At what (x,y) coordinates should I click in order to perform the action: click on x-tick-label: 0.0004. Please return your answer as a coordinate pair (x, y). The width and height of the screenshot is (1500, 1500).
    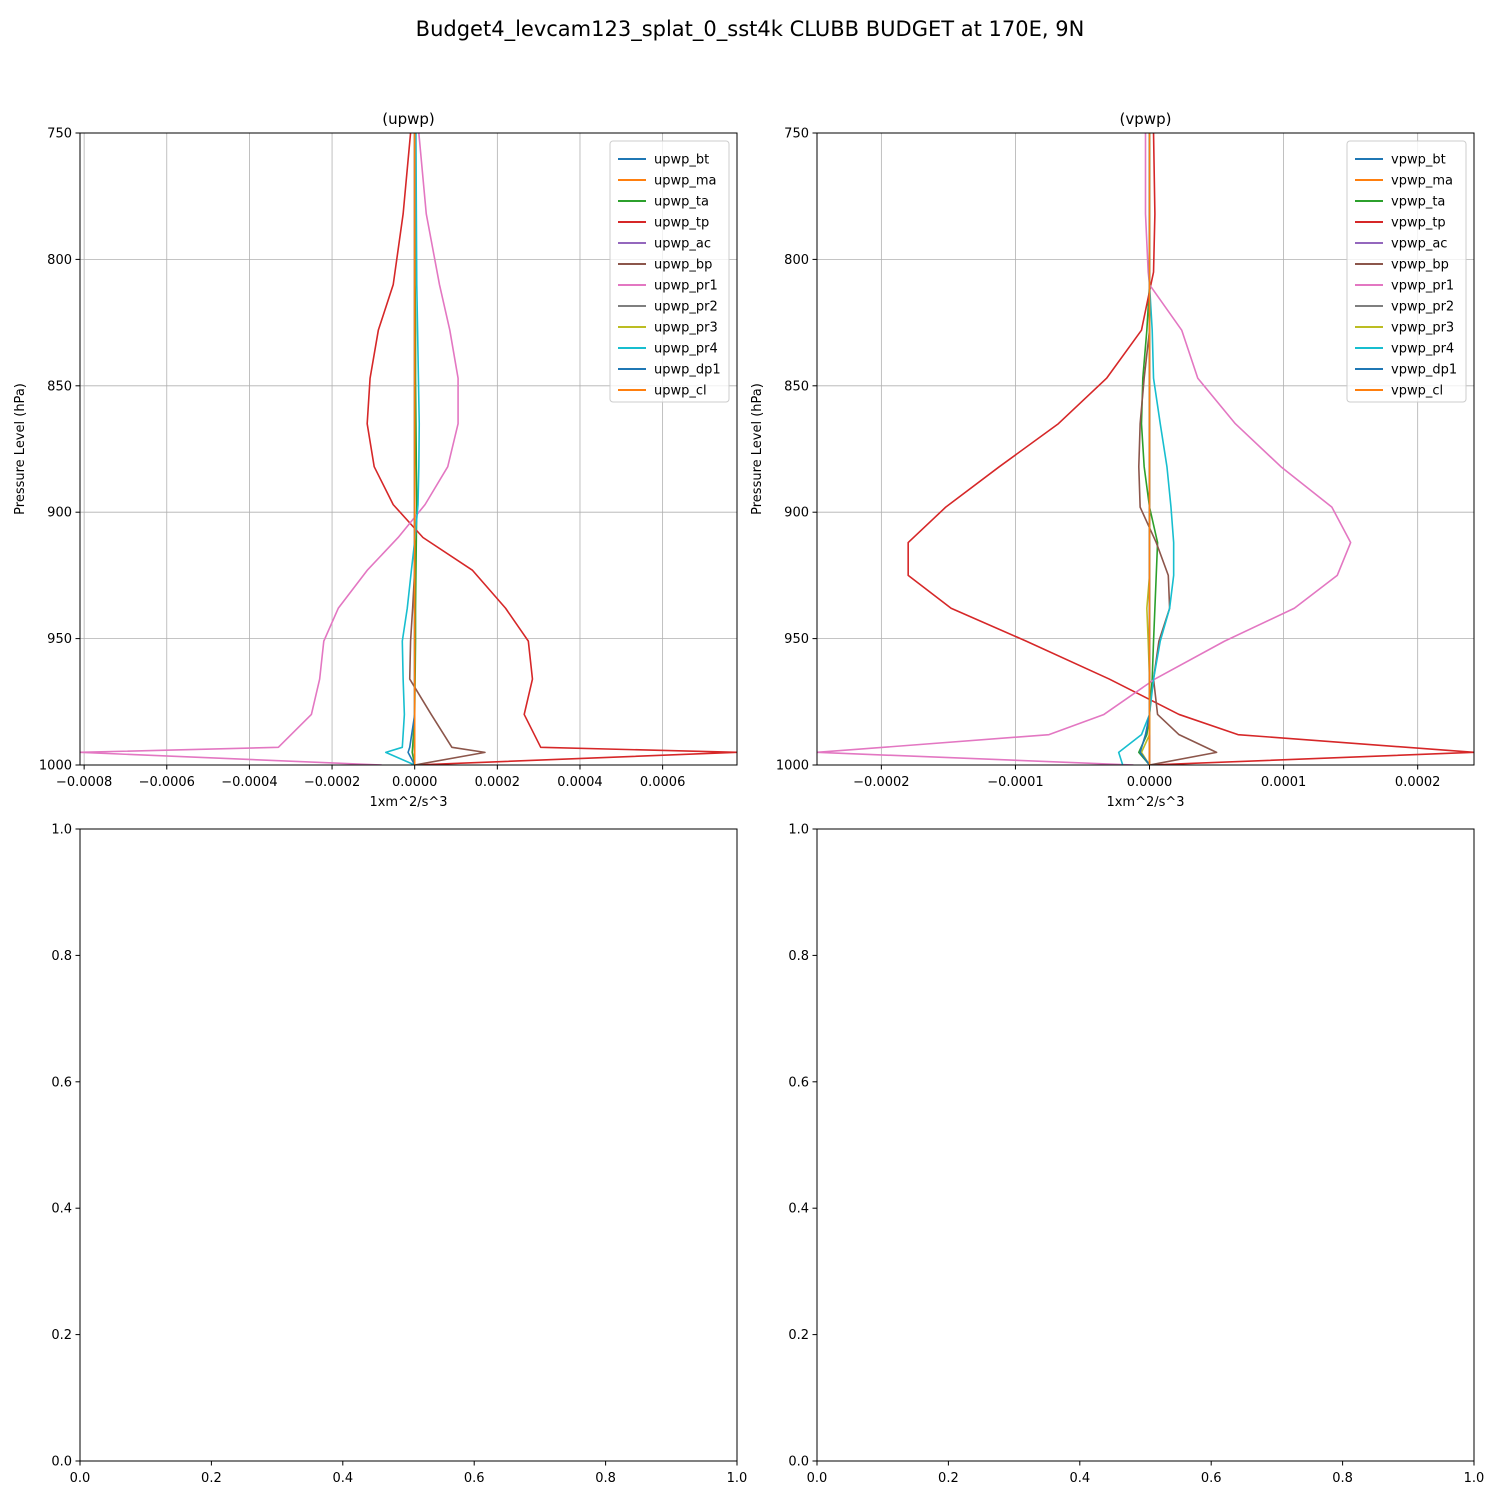
    Looking at the image, I should click on (580, 782).